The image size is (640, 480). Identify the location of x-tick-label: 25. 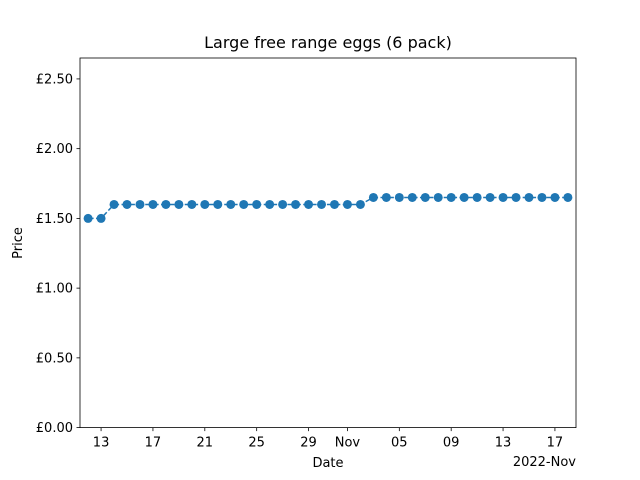
(256, 443).